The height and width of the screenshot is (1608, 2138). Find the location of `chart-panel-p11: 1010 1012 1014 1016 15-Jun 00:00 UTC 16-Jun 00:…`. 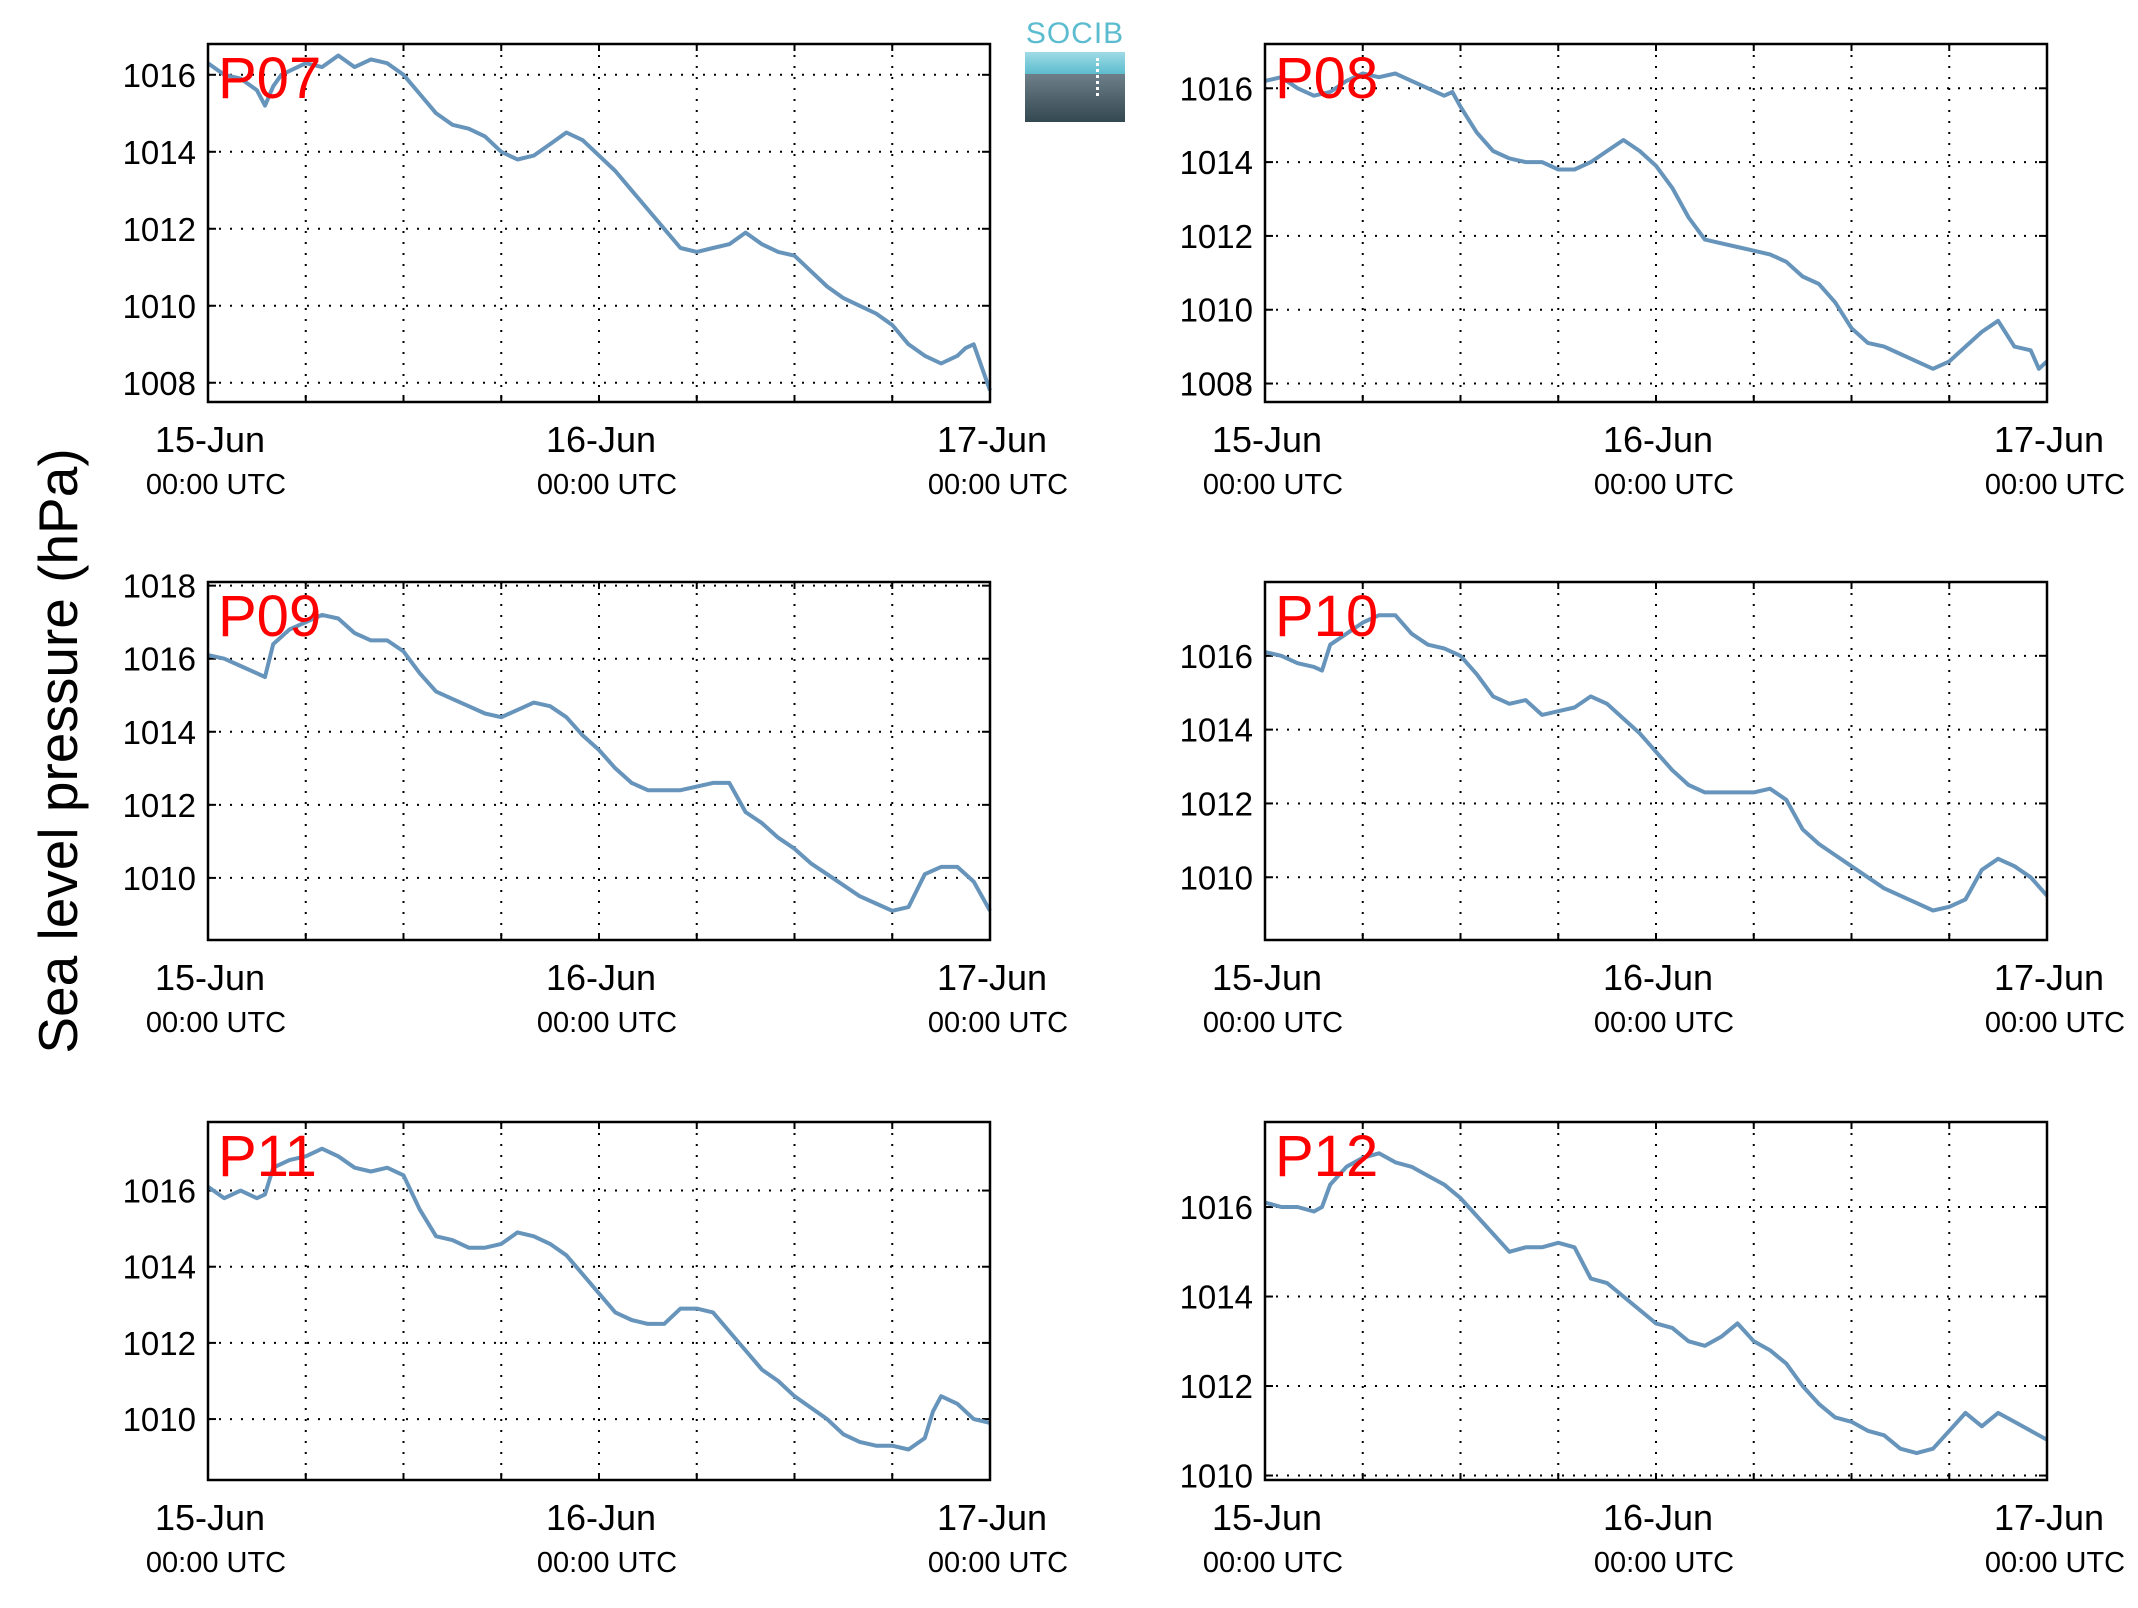

chart-panel-p11: 1010 1012 1014 1016 15-Jun 00:00 UTC 16-Jun 00:… is located at coordinates (595, 1349).